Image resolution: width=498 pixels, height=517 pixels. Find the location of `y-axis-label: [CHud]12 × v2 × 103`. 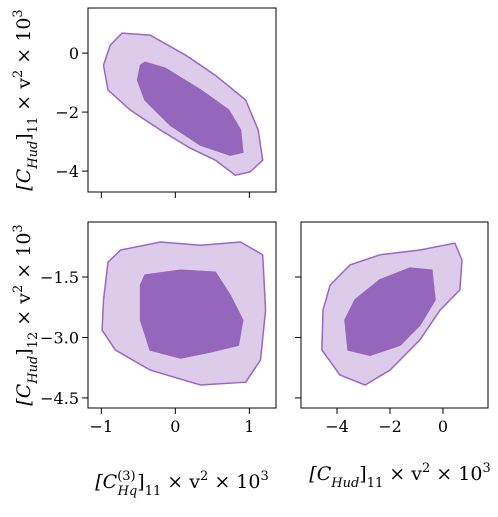

y-axis-label: [CHud]12 × v2 × 103 is located at coordinates (26, 314).